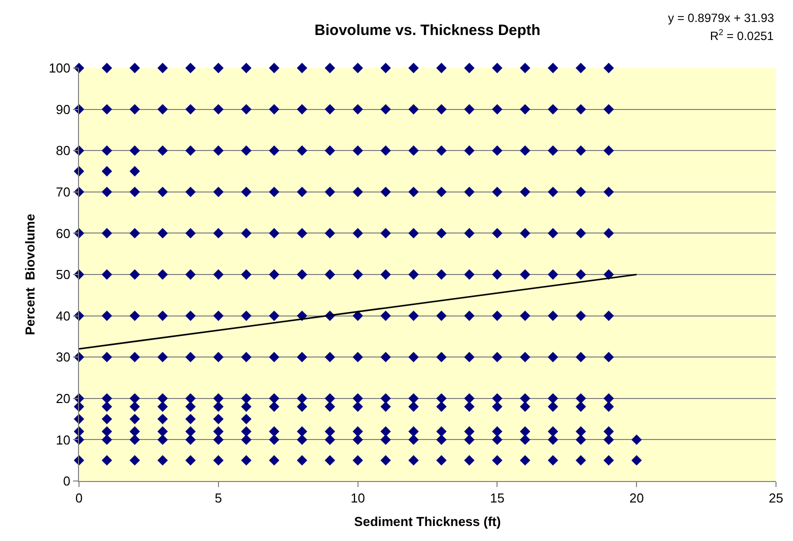 The height and width of the screenshot is (541, 793). What do you see at coordinates (63, 440) in the screenshot?
I see `y-tick-label: 10` at bounding box center [63, 440].